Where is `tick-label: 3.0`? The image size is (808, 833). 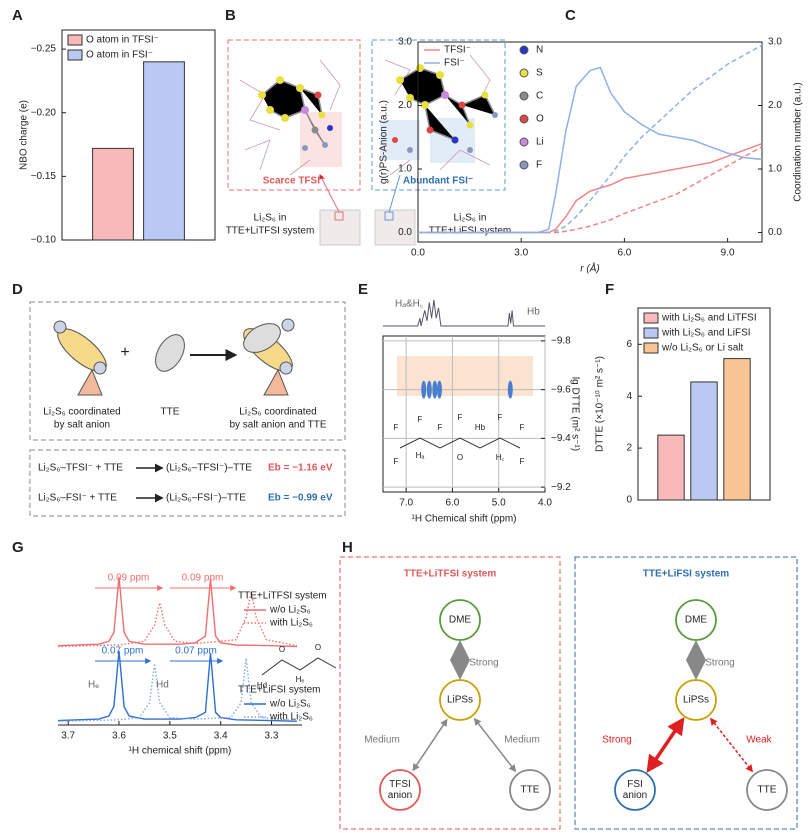
tick-label: 3.0 is located at coordinates (521, 253).